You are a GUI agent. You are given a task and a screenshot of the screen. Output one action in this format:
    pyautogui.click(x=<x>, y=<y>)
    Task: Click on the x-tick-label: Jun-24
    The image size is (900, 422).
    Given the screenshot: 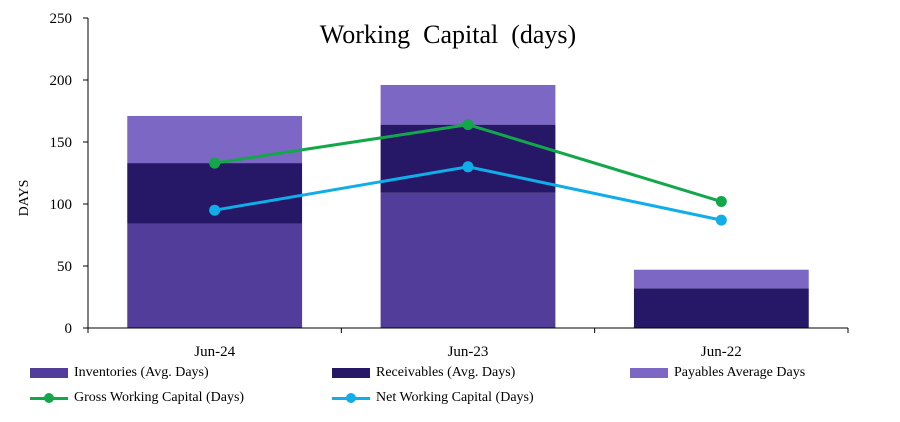 What is the action you would take?
    pyautogui.click(x=214, y=352)
    